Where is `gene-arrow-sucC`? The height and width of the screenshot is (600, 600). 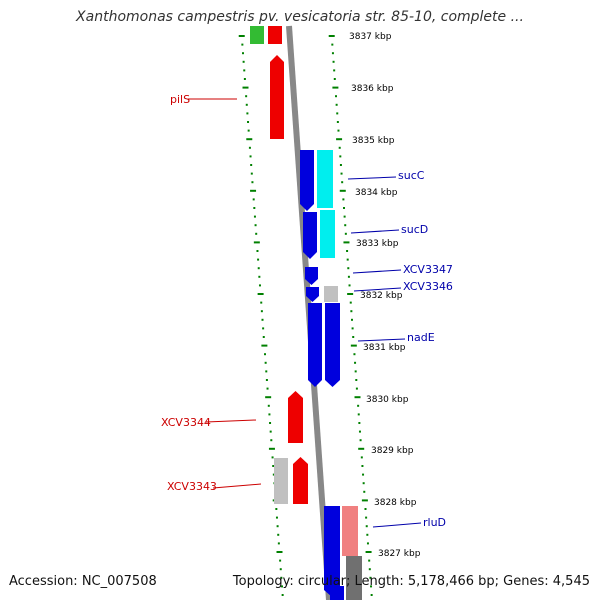 gene-arrow-sucC is located at coordinates (307, 180).